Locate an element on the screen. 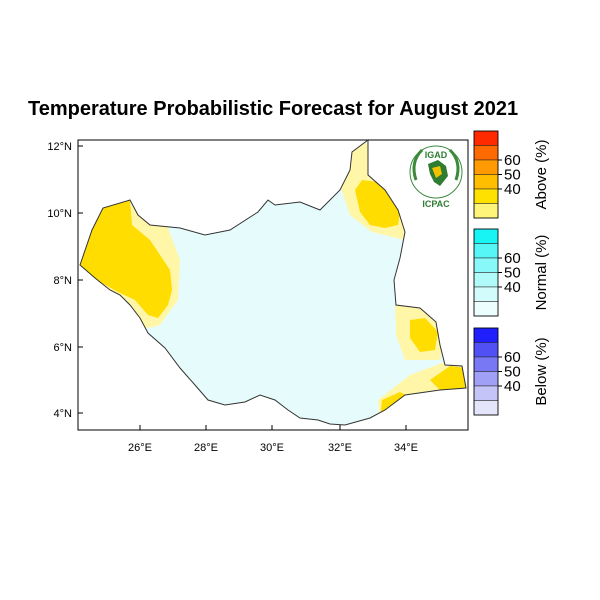 The image size is (600, 600). above-southeast-zone is located at coordinates (448, 378).